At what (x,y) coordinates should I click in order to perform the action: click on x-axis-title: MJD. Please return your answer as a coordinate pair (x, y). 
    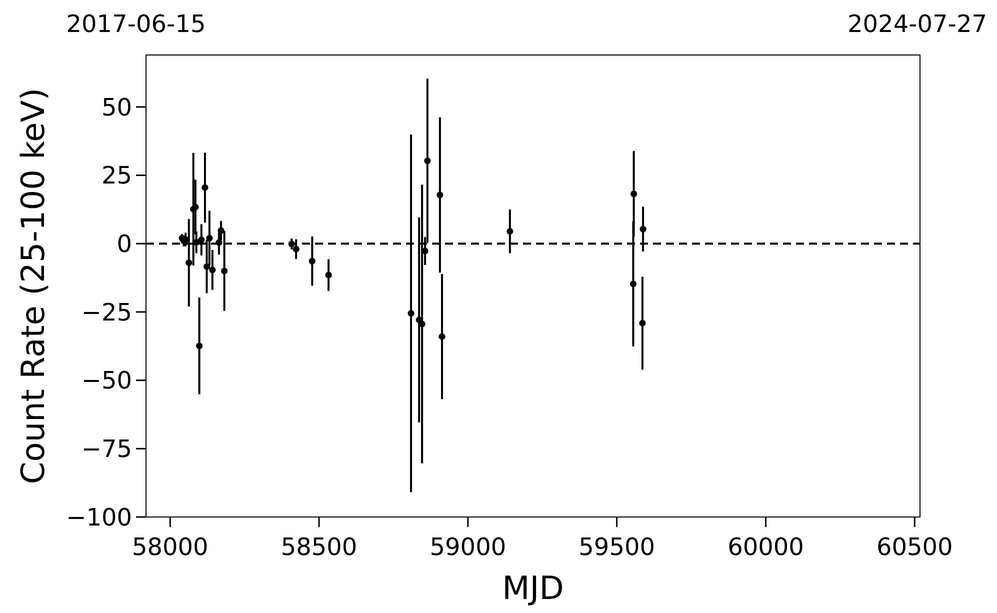
    Looking at the image, I should click on (533, 588).